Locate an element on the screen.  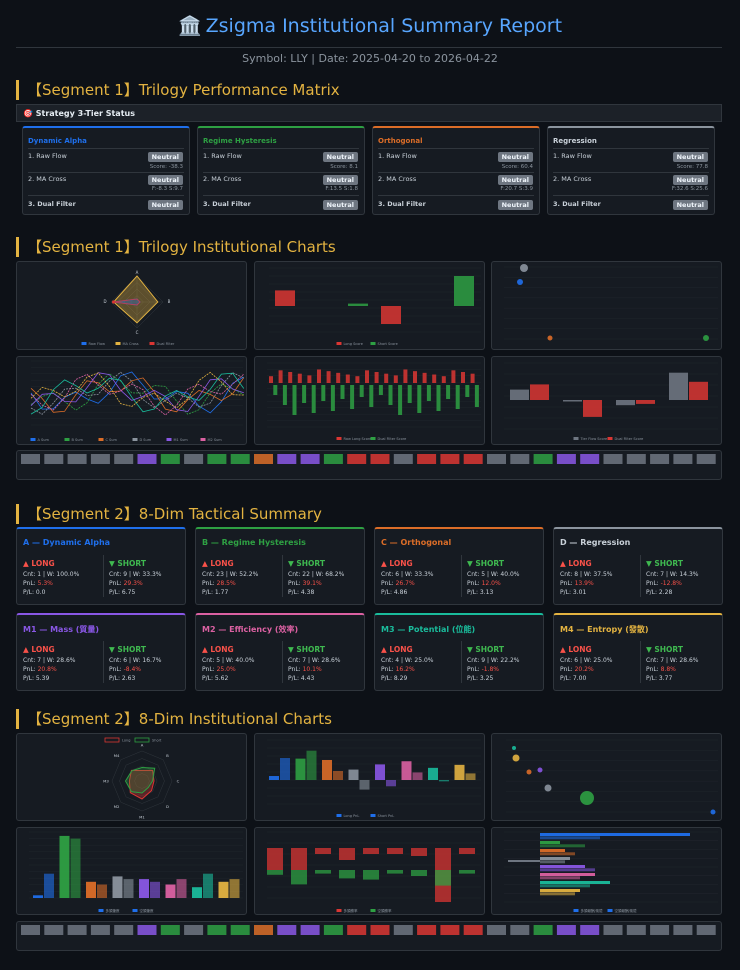
short-count: Cnt: 7 | W: 28.6% is located at coordinates (672, 660).